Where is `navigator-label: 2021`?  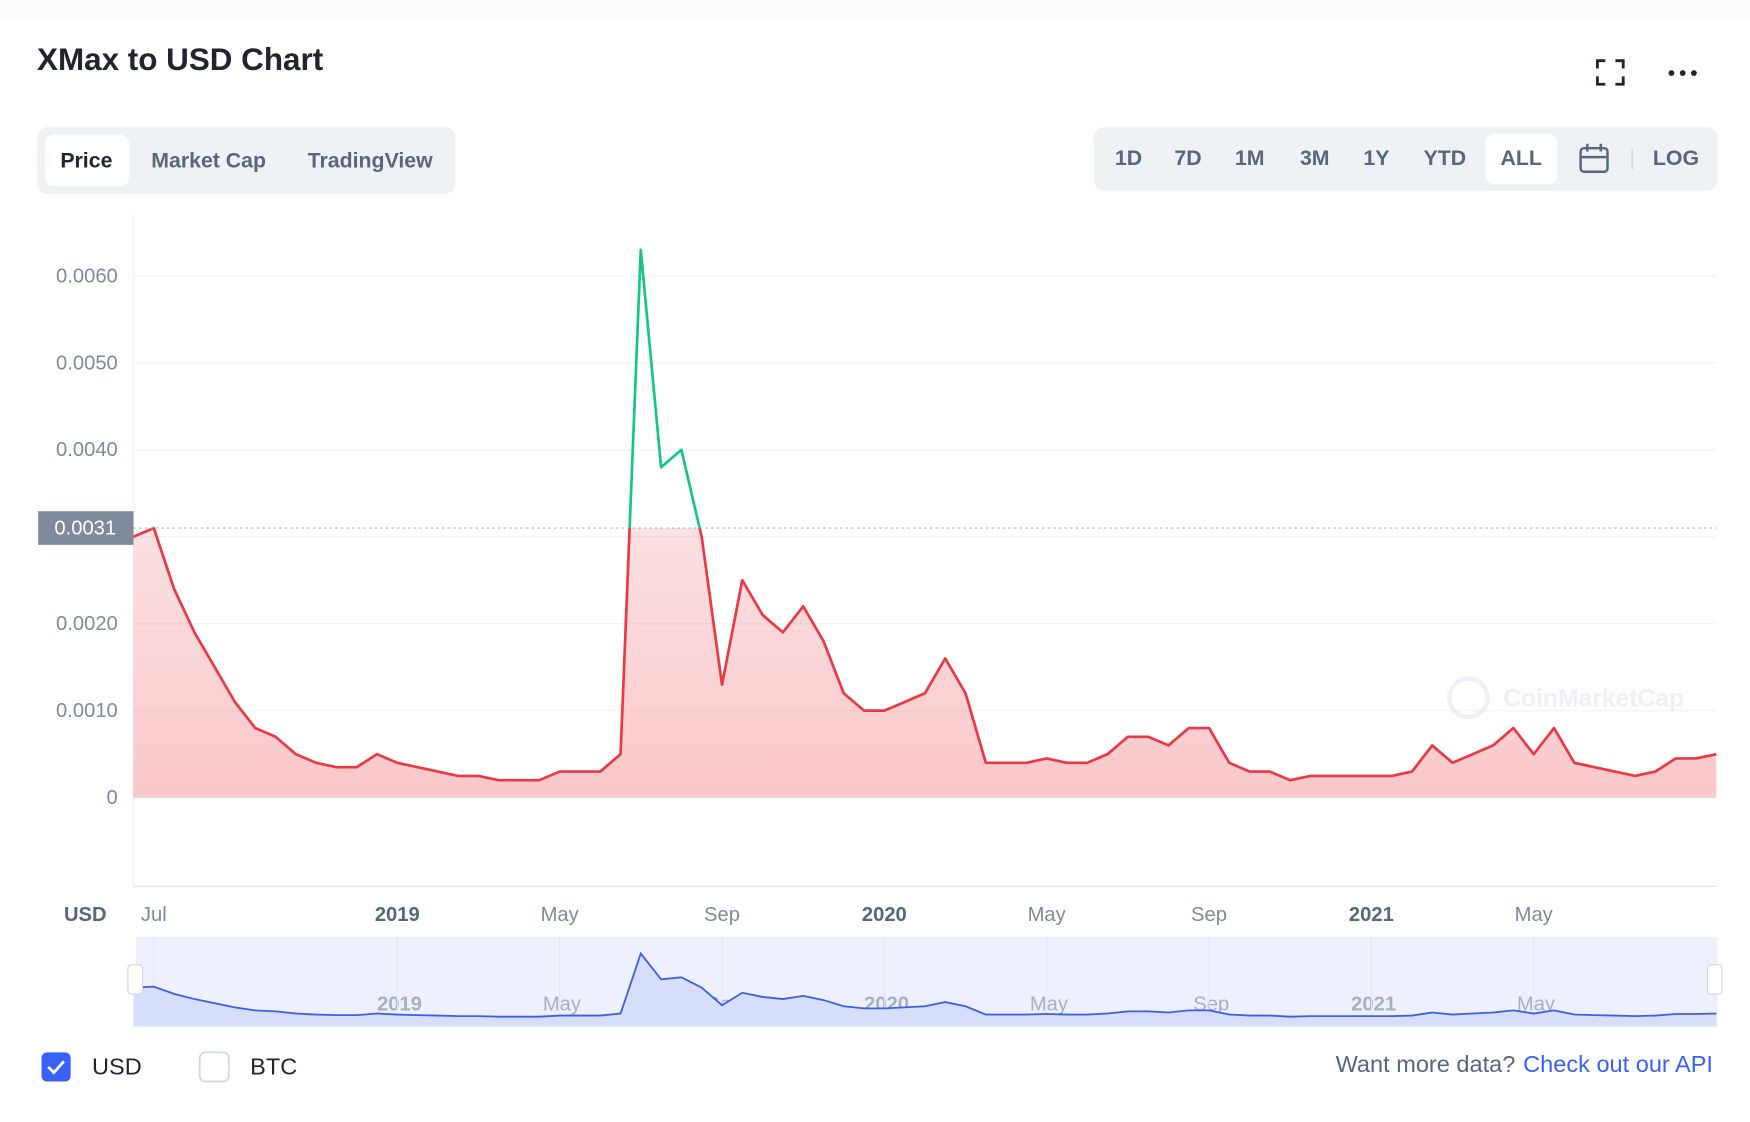
navigator-label: 2021 is located at coordinates (1373, 1005).